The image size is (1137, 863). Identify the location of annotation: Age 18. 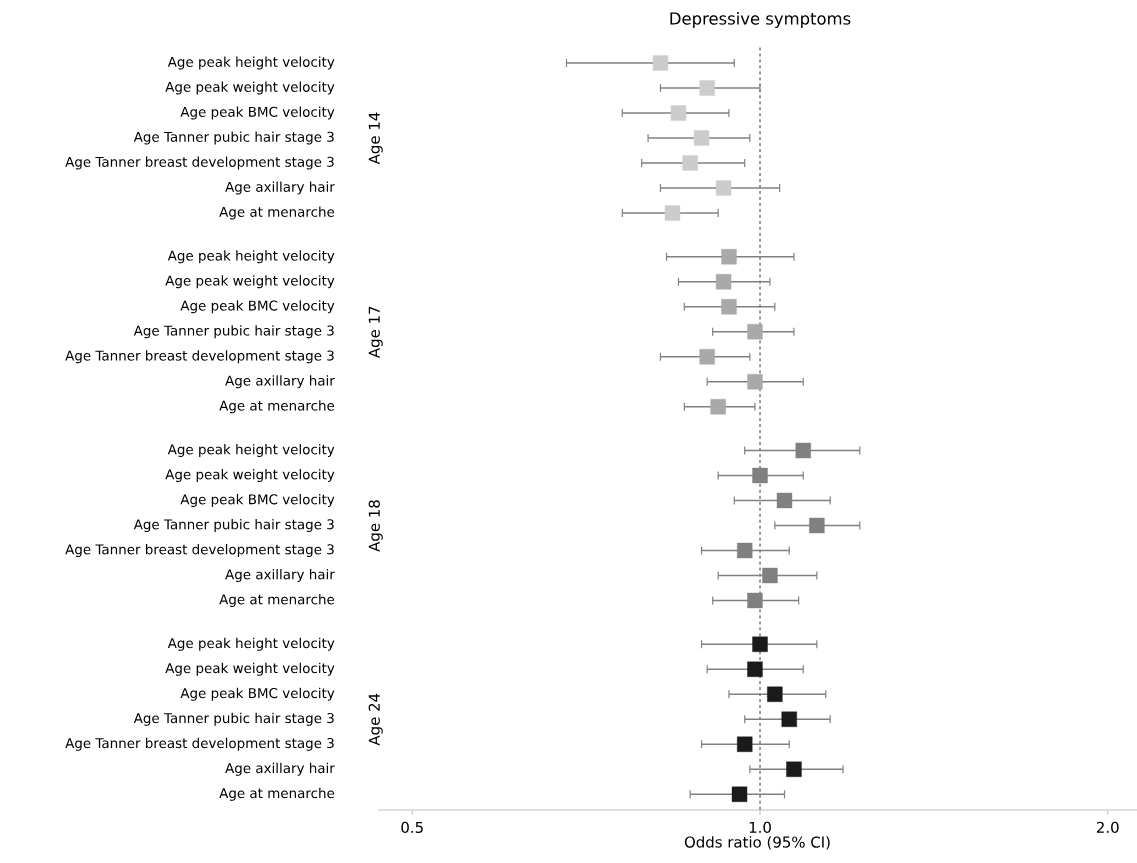
(375, 526).